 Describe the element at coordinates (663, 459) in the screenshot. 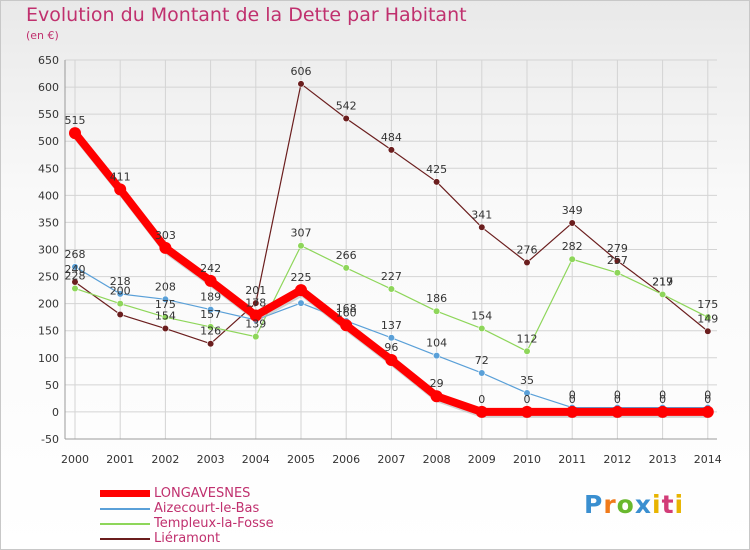

I see `x-tick-label: 2013` at that location.